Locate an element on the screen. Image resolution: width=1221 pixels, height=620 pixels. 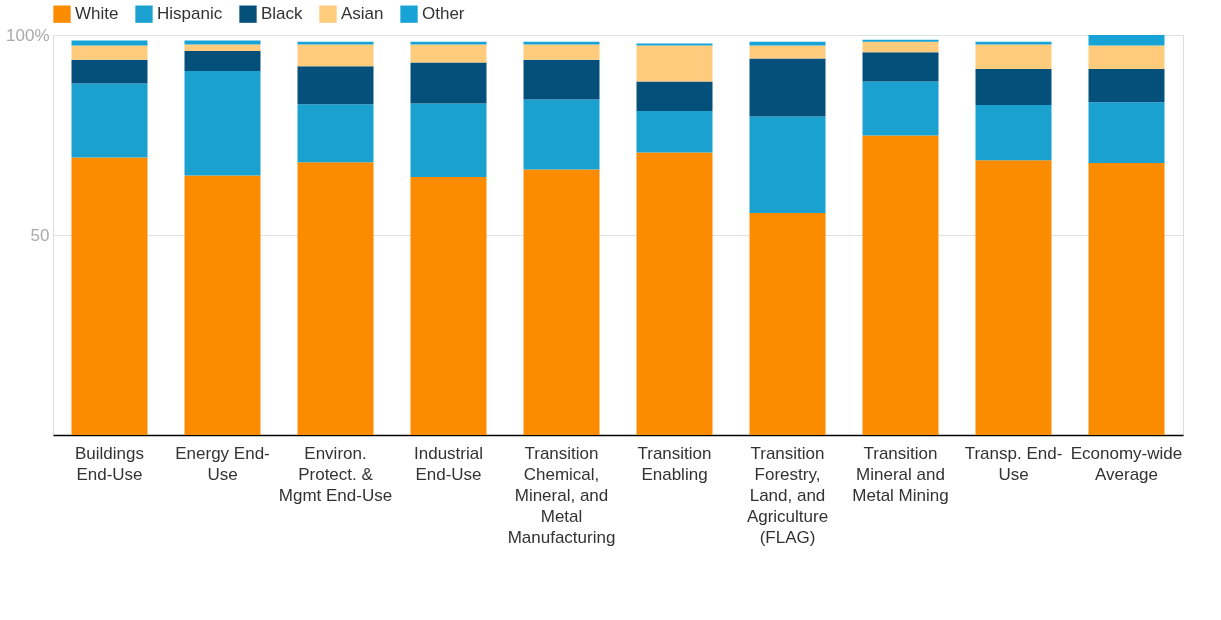
y-tick-label: 50 is located at coordinates (40, 235).